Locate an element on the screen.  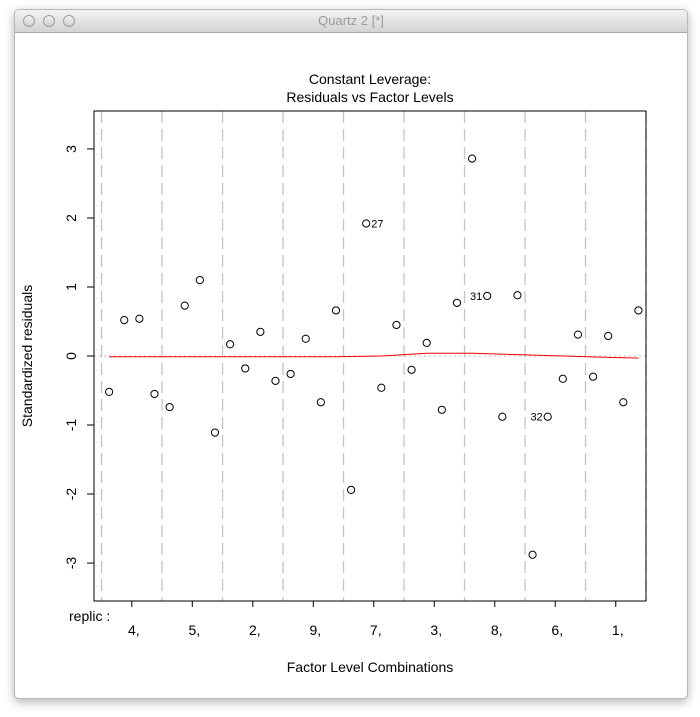
x-tick-label: 9, is located at coordinates (315, 630).